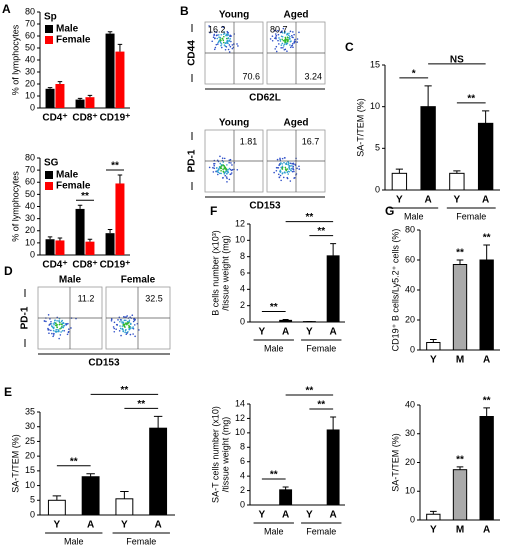 The image size is (529, 550). I want to click on y-axis-label: /tissue weight (mg), so click(225, 455).